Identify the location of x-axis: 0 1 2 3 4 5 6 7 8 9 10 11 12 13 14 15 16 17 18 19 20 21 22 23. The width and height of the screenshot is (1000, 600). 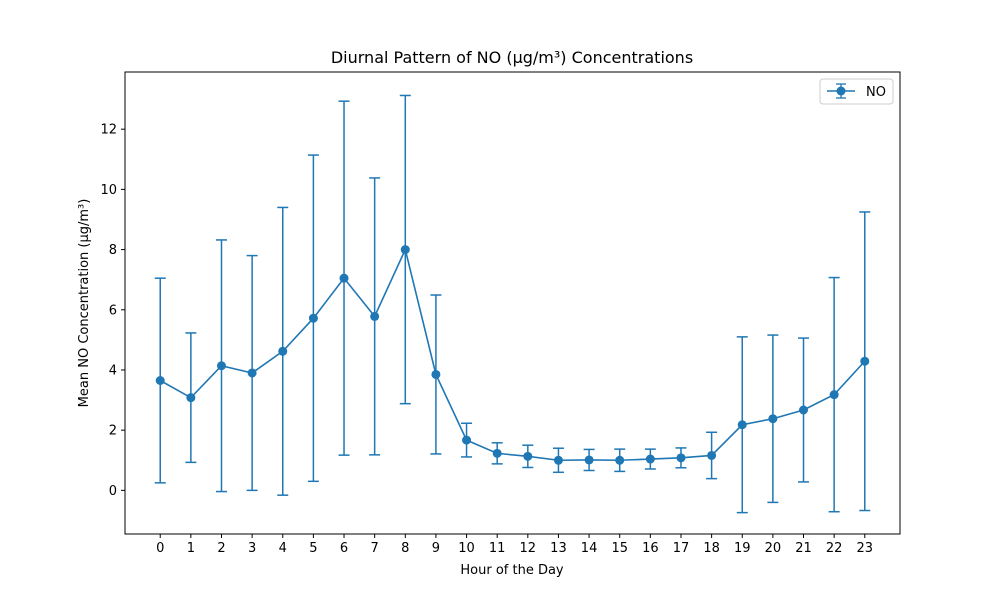
(514, 545).